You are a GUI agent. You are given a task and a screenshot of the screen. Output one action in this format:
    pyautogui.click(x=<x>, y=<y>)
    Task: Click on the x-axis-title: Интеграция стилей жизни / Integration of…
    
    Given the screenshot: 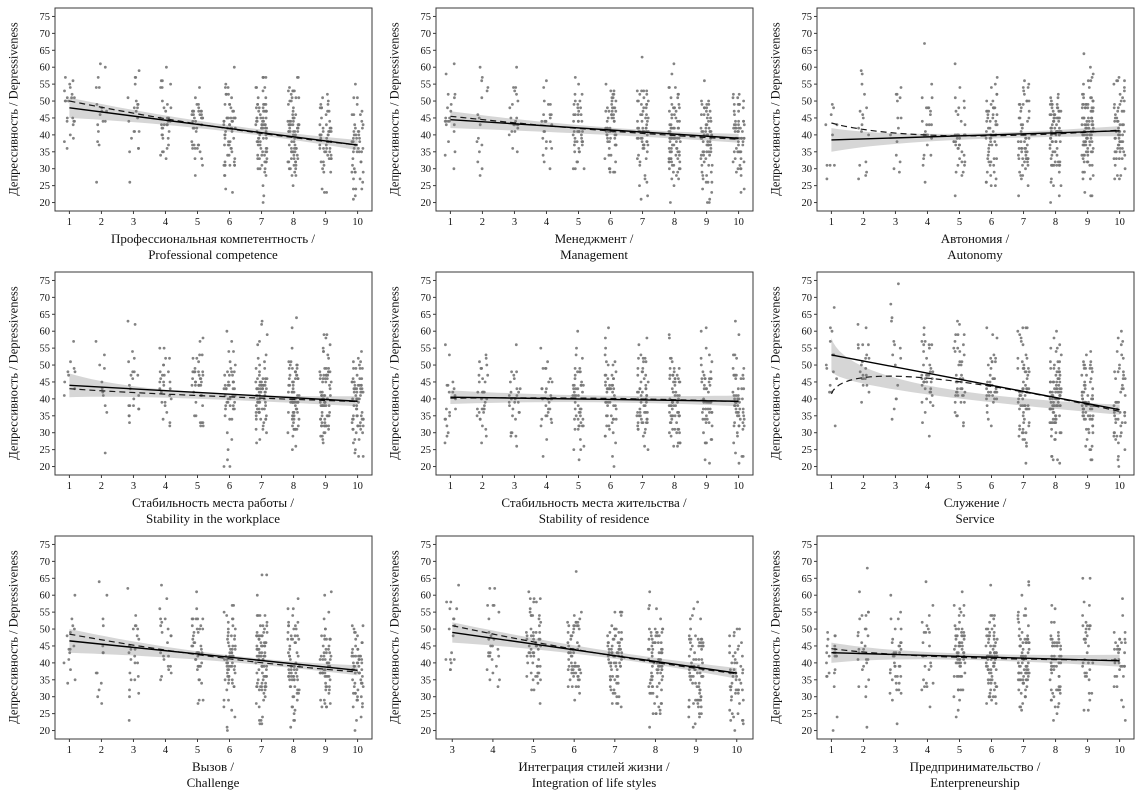 What is the action you would take?
    pyautogui.click(x=585, y=776)
    